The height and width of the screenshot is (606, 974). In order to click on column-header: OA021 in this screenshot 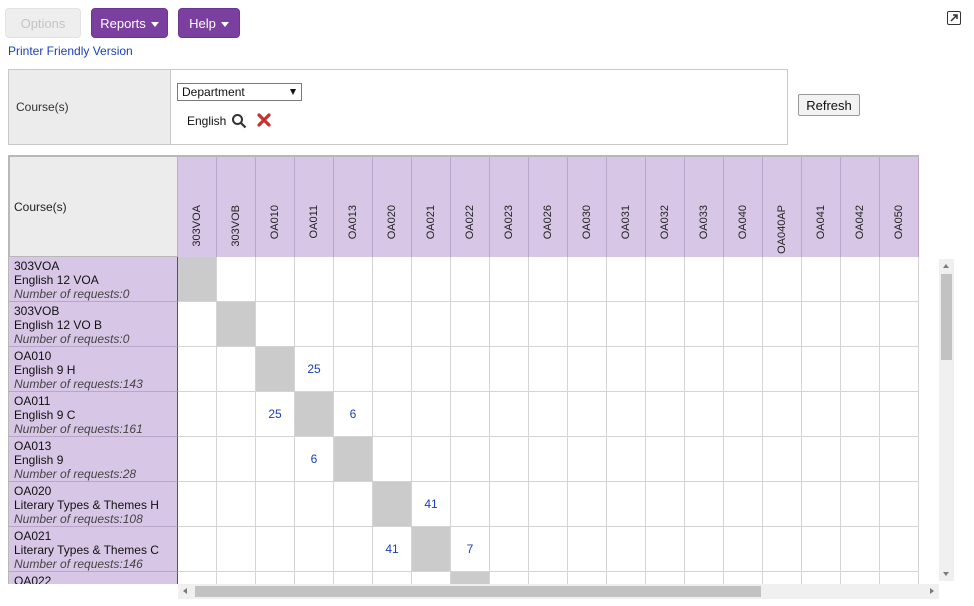, I will do `click(431, 207)`.